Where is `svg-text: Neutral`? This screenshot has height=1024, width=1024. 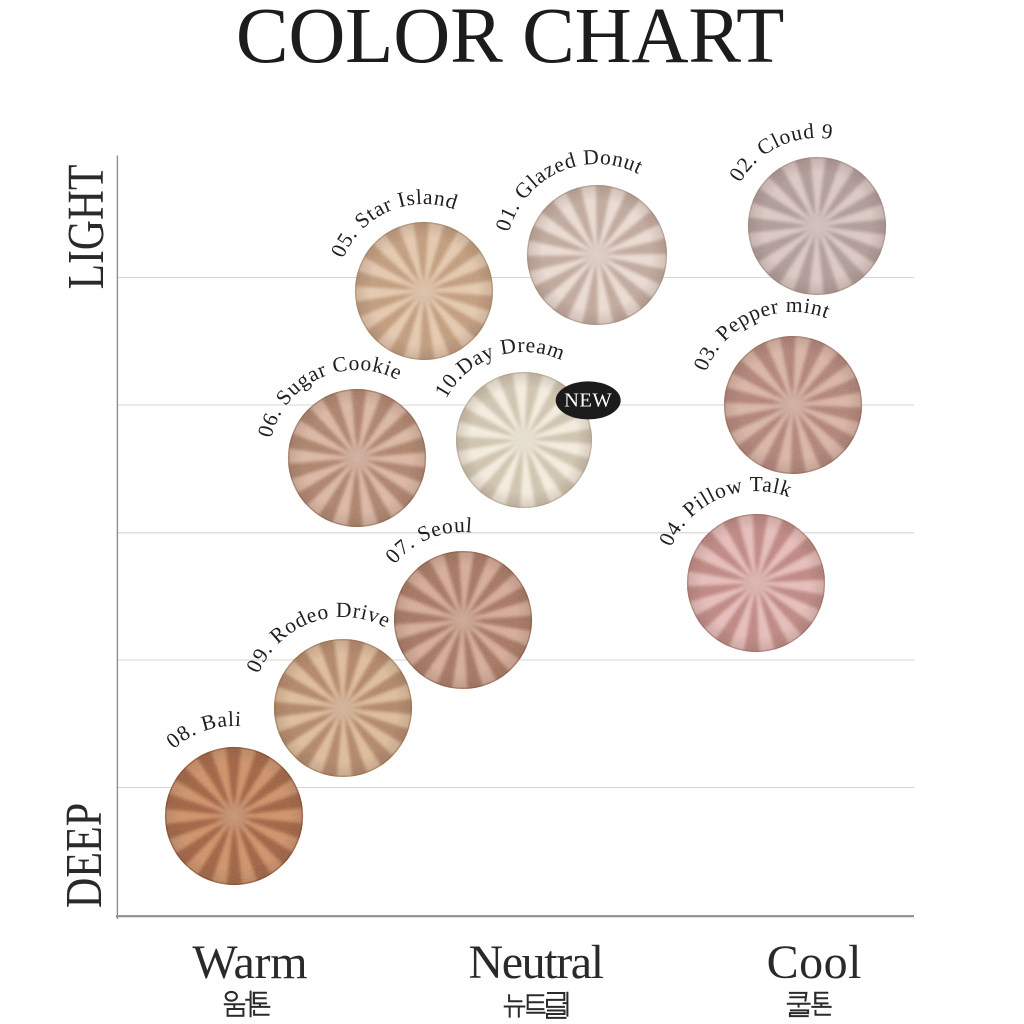 svg-text: Neutral is located at coordinates (536, 962).